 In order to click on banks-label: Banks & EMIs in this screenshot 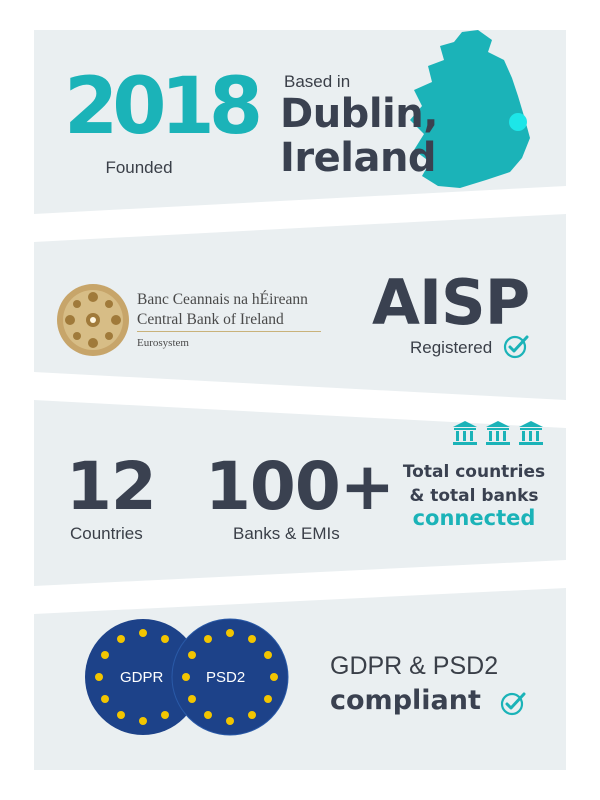, I will do `click(286, 533)`.